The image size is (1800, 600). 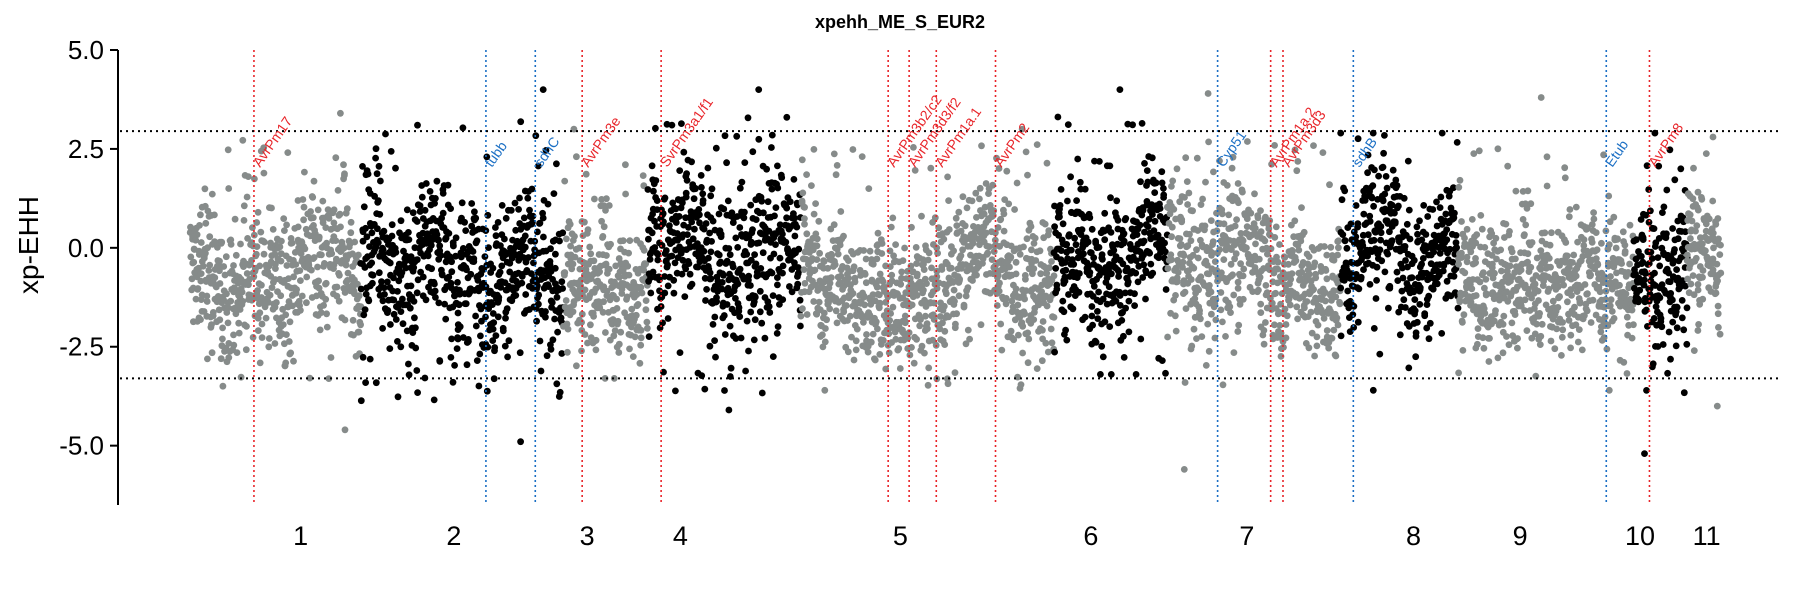 What do you see at coordinates (900, 22) in the screenshot?
I see `chart-title: xpehh_ME_S_EUR2` at bounding box center [900, 22].